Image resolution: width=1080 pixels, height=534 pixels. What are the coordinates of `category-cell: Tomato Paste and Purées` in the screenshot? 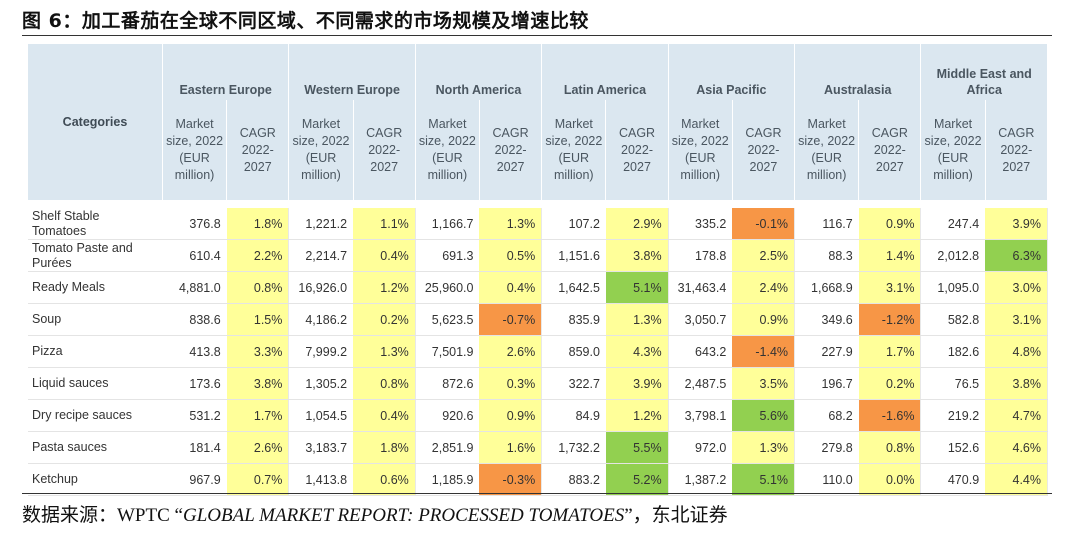 It's located at (95, 255).